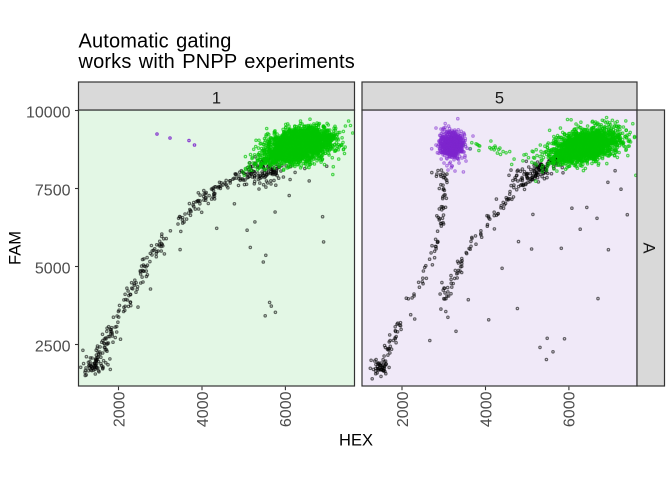 The image size is (672, 485). Describe the element at coordinates (155, 42) in the screenshot. I see `svg-text: Automatic gating` at that location.